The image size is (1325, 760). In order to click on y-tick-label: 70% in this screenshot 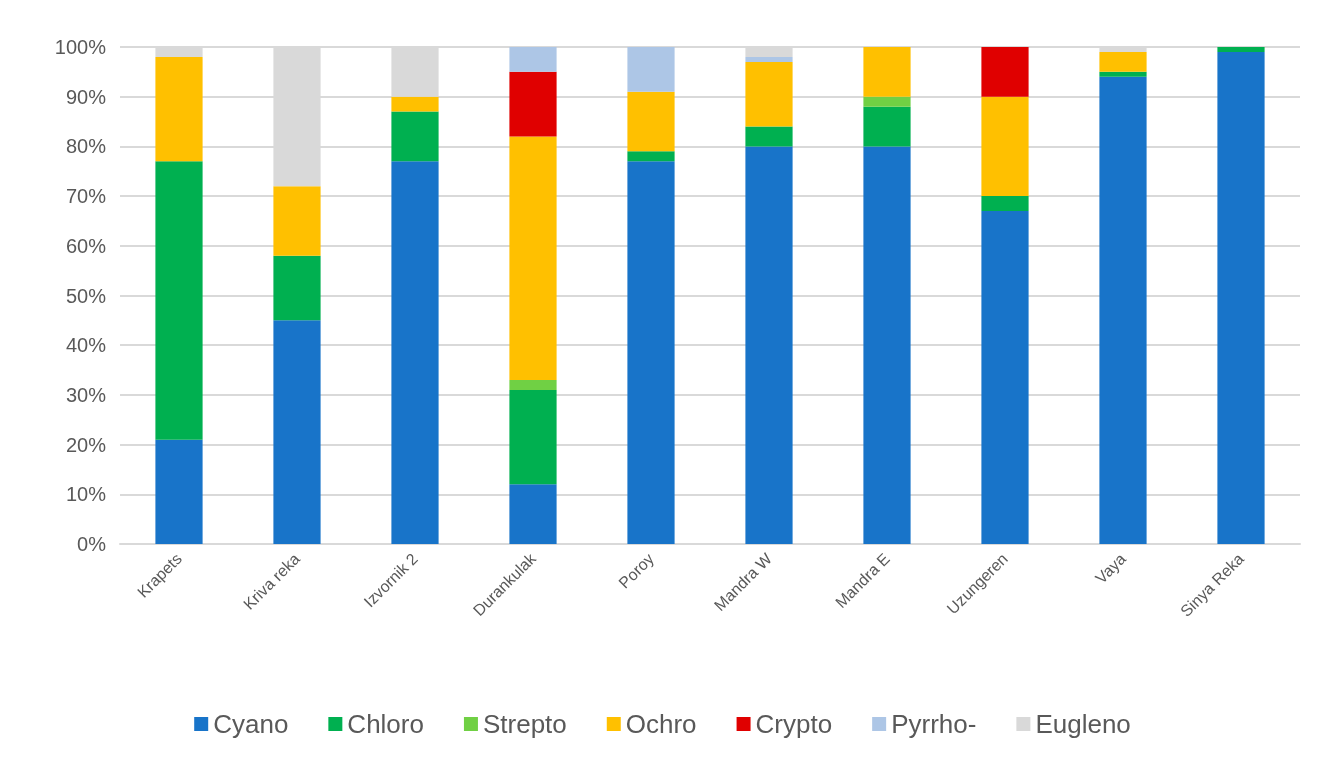, I will do `click(86, 196)`.